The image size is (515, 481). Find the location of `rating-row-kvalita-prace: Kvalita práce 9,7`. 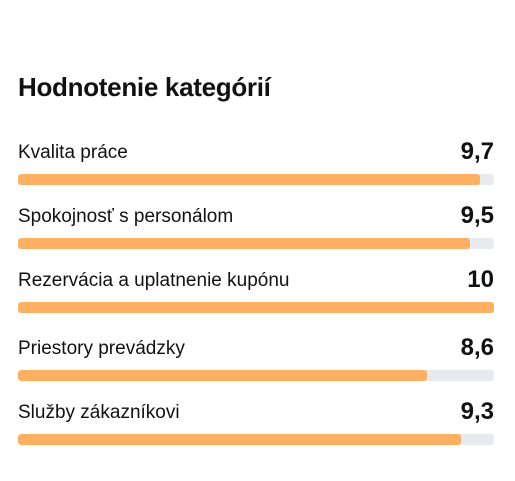

rating-row-kvalita-prace: Kvalita práce 9,7 is located at coordinates (256, 161).